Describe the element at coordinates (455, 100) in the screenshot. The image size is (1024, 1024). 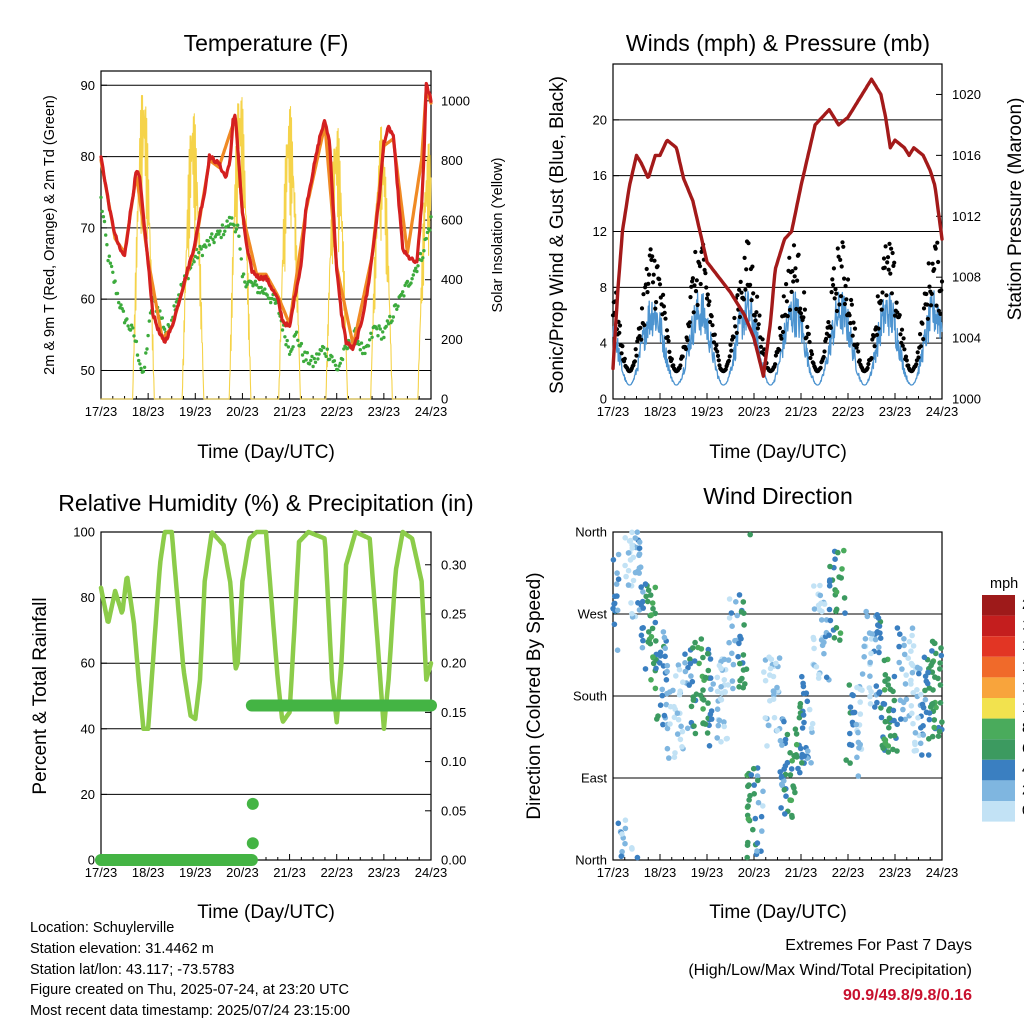
I see `y-right-tick-label: 1000` at that location.